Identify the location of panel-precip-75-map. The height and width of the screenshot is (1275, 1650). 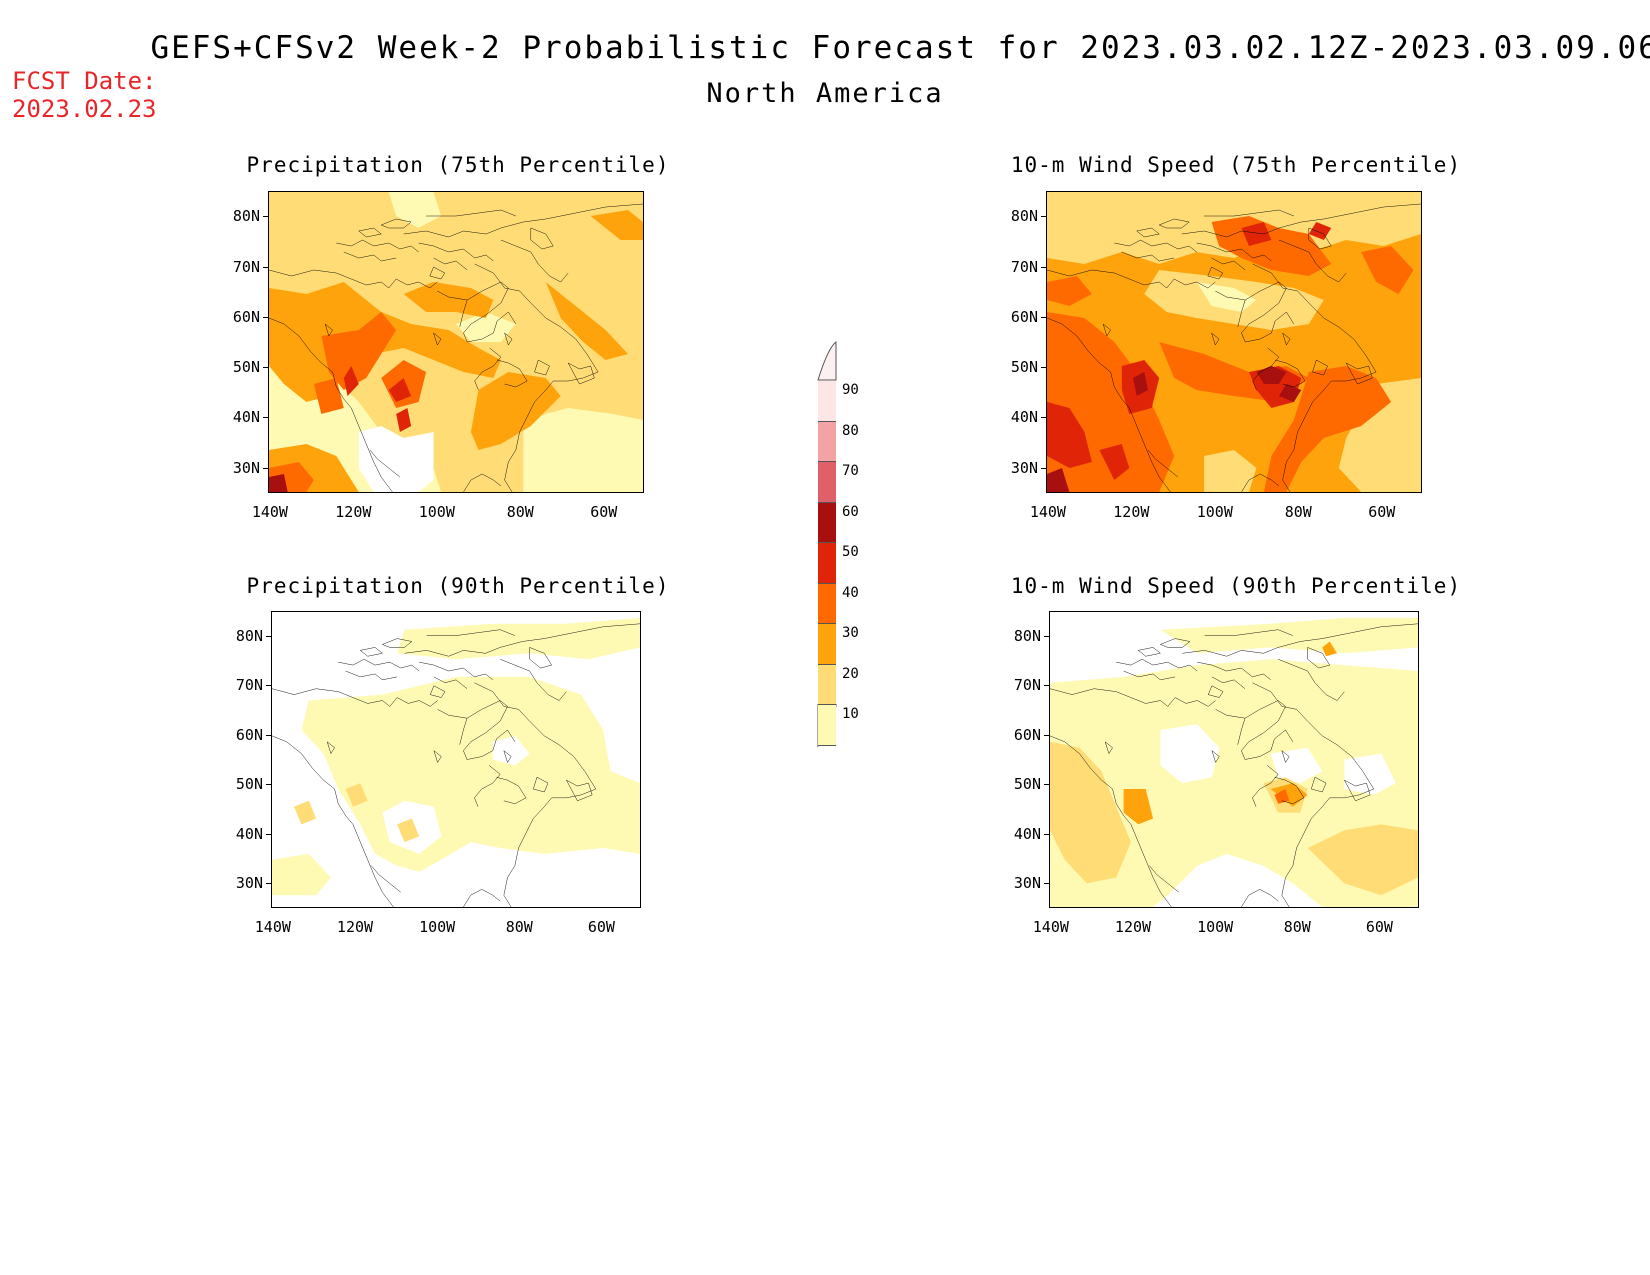
(456, 342).